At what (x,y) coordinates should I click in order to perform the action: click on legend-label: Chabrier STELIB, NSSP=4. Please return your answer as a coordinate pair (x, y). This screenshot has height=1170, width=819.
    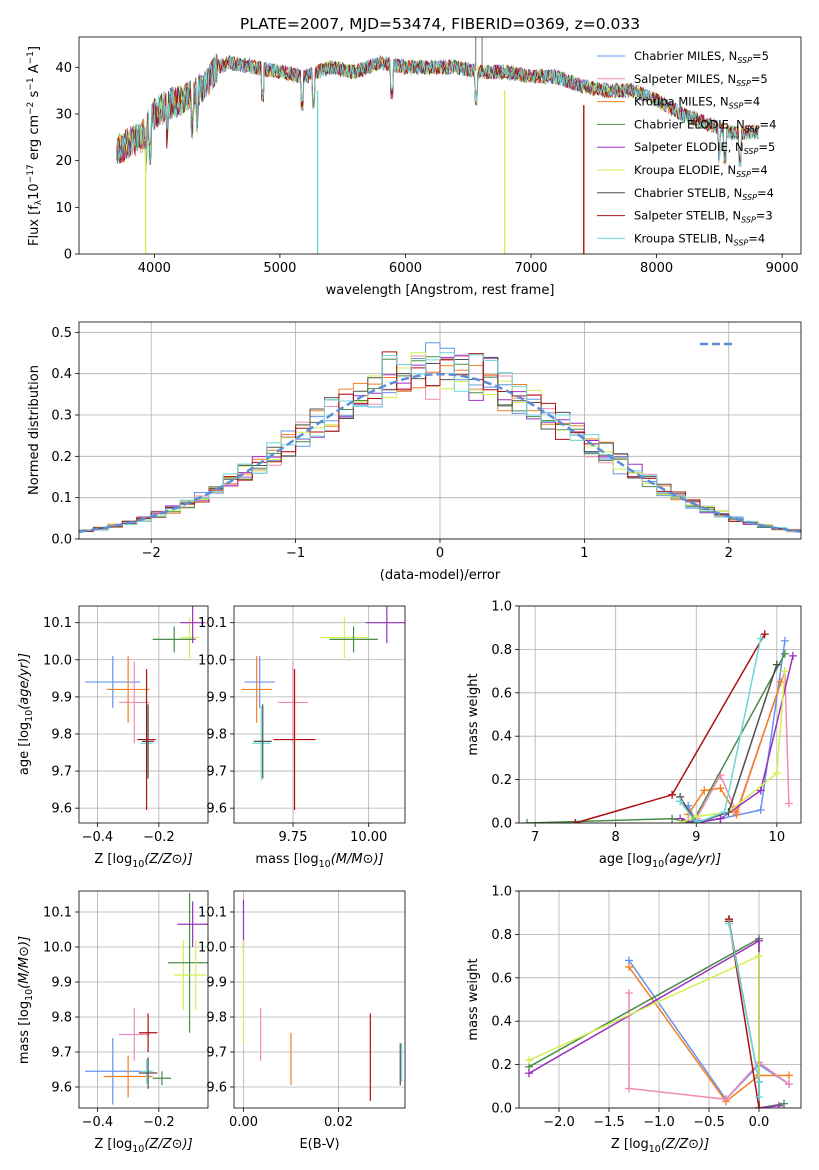
    Looking at the image, I should click on (704, 194).